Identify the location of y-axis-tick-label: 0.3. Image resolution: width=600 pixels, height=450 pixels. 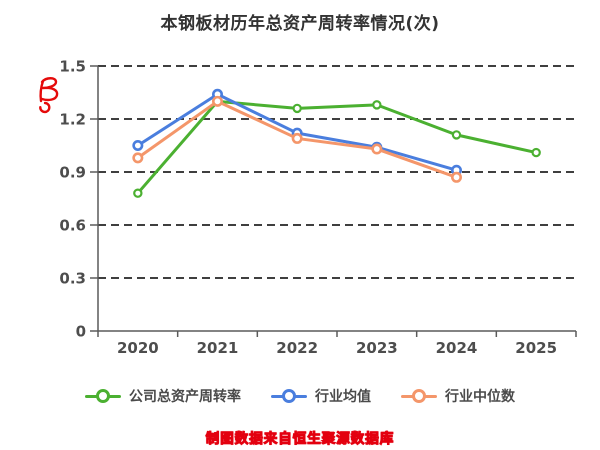
(72, 279).